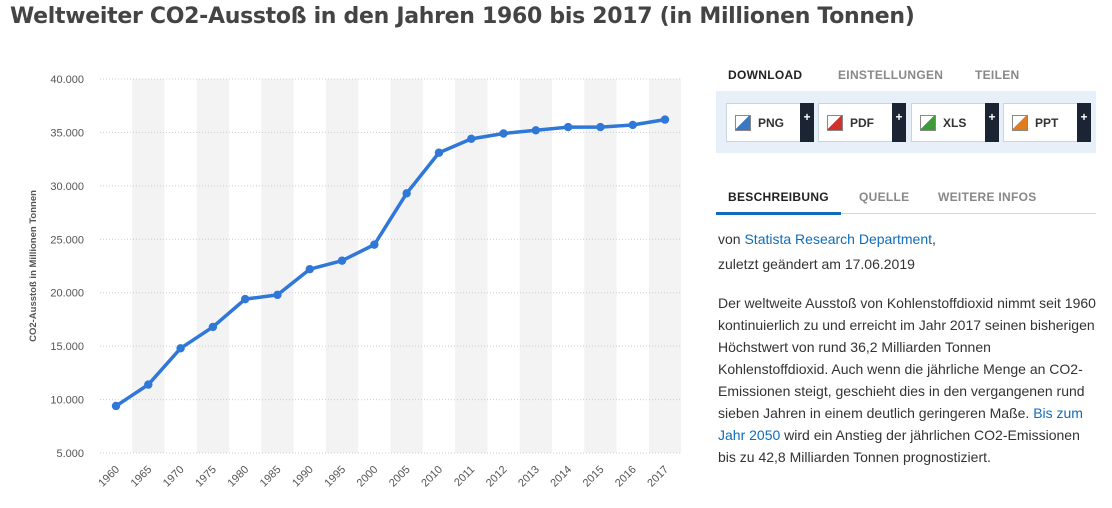 The width and height of the screenshot is (1112, 508). I want to click on download-ppt-label: PPT, so click(1047, 123).